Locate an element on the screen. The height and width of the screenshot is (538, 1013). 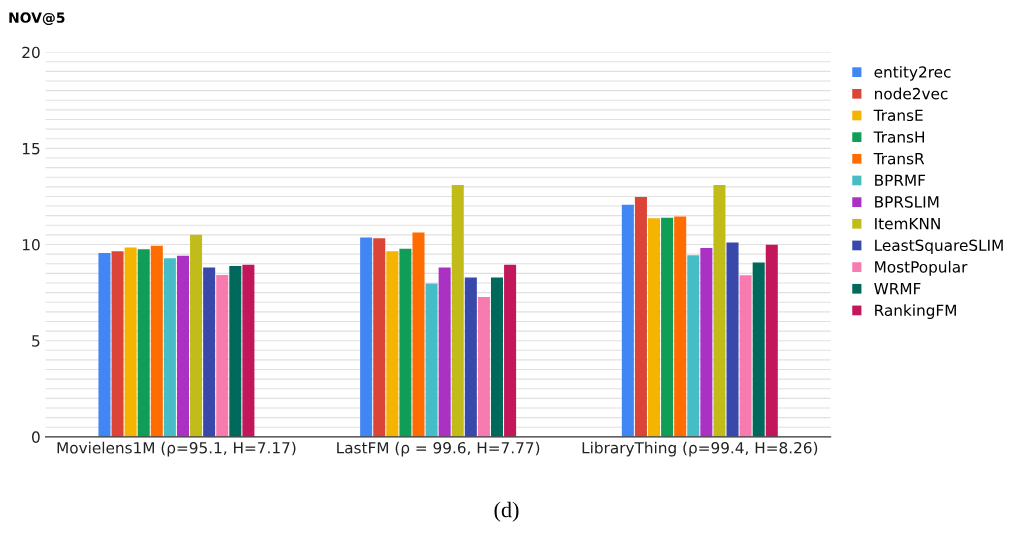
y-tick-label: 5 is located at coordinates (36, 341).